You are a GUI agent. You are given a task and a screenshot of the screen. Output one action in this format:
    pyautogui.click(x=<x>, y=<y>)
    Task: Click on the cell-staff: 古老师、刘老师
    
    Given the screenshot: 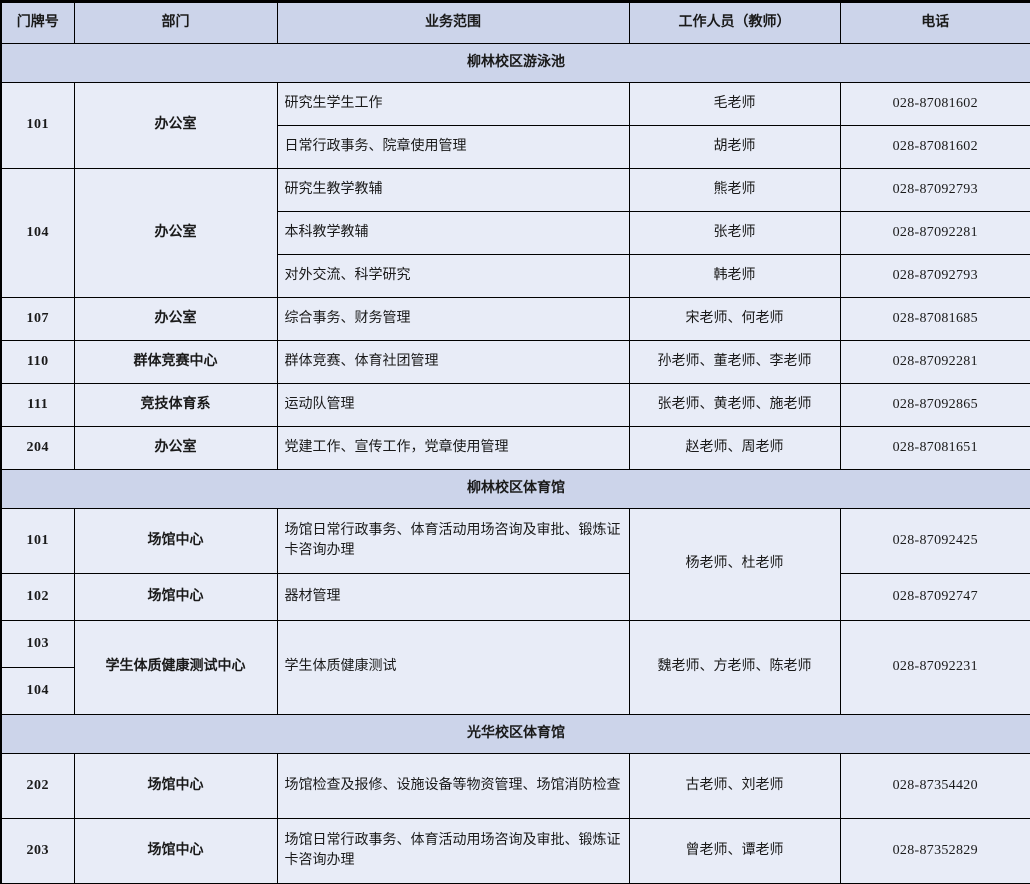 What is the action you would take?
    pyautogui.click(x=734, y=786)
    